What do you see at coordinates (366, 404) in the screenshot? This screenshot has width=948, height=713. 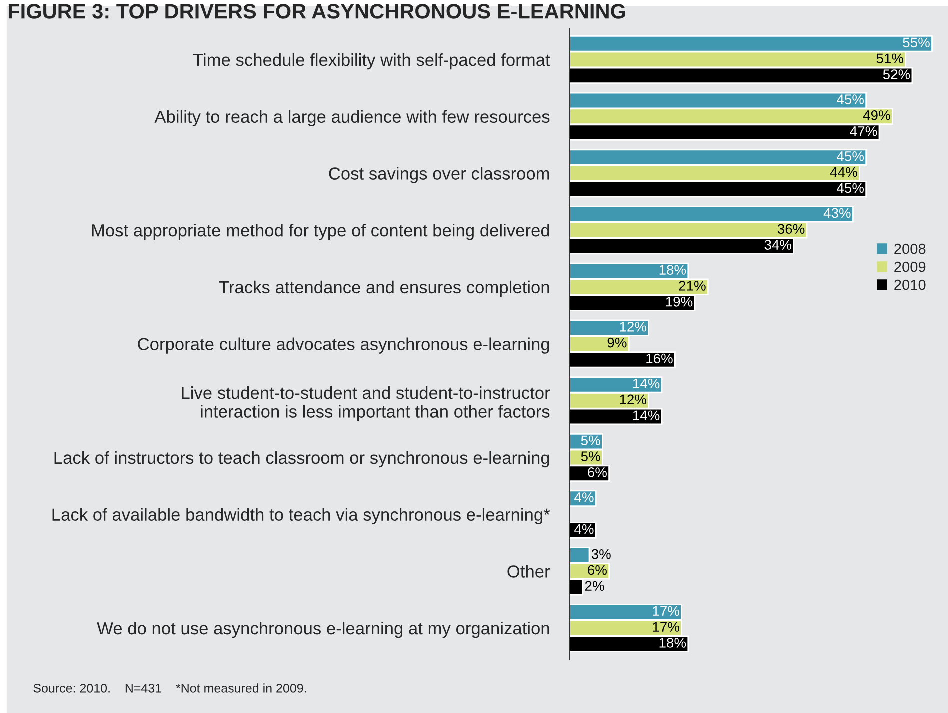 I see `y-tick-label: Live student-to-student and student-to-instructor interaction is less important than other factors` at bounding box center [366, 404].